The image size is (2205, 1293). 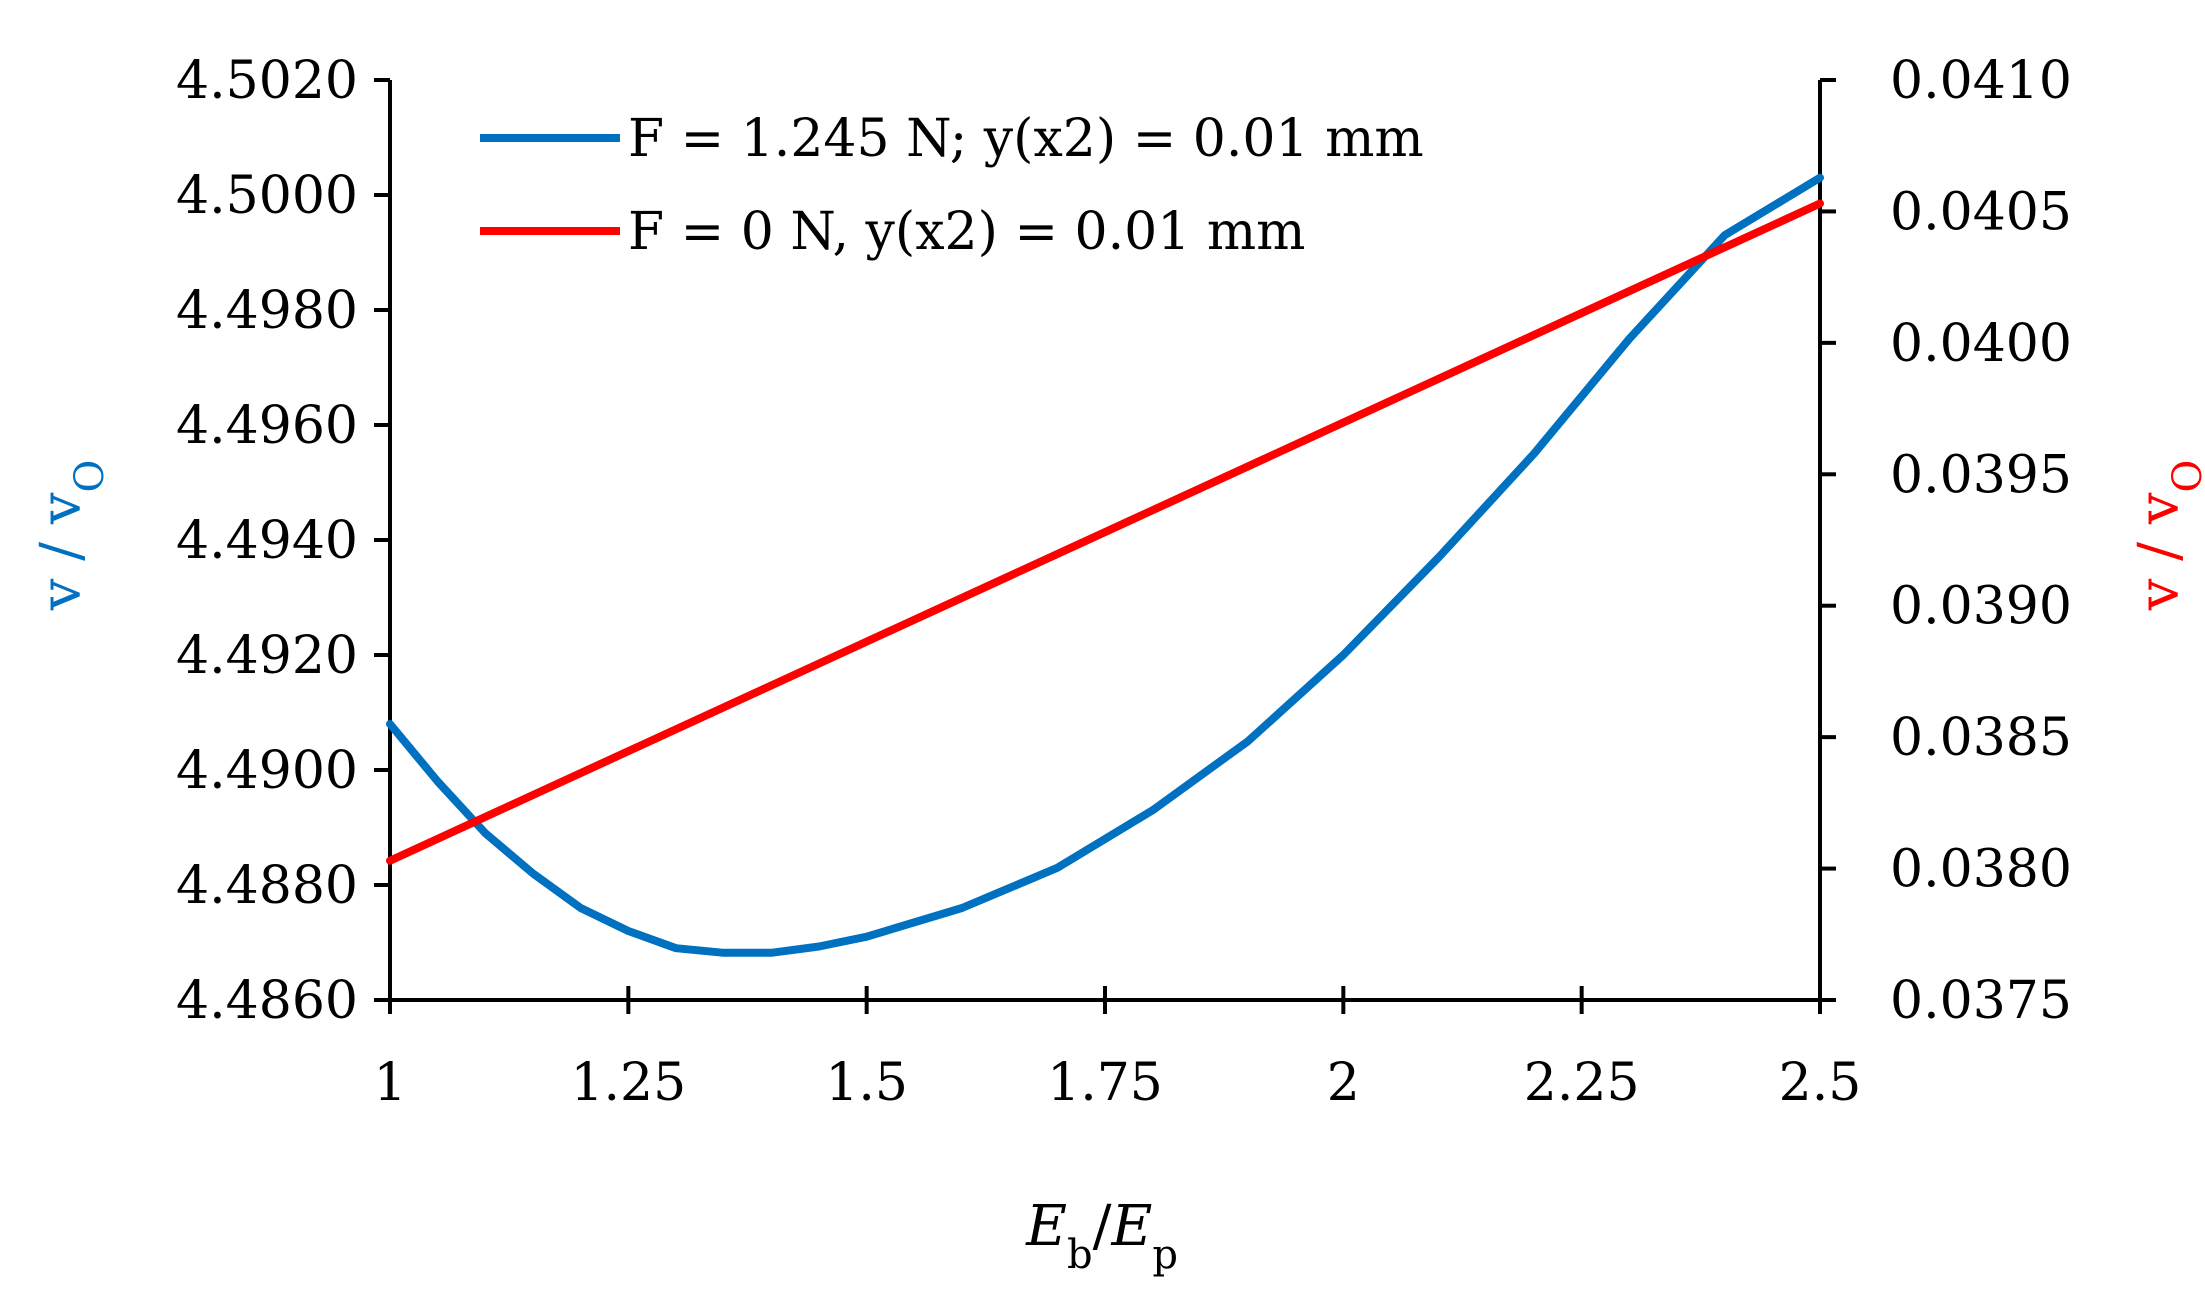 I want to click on y-left-tick-label: 4.4960, so click(x=267, y=426).